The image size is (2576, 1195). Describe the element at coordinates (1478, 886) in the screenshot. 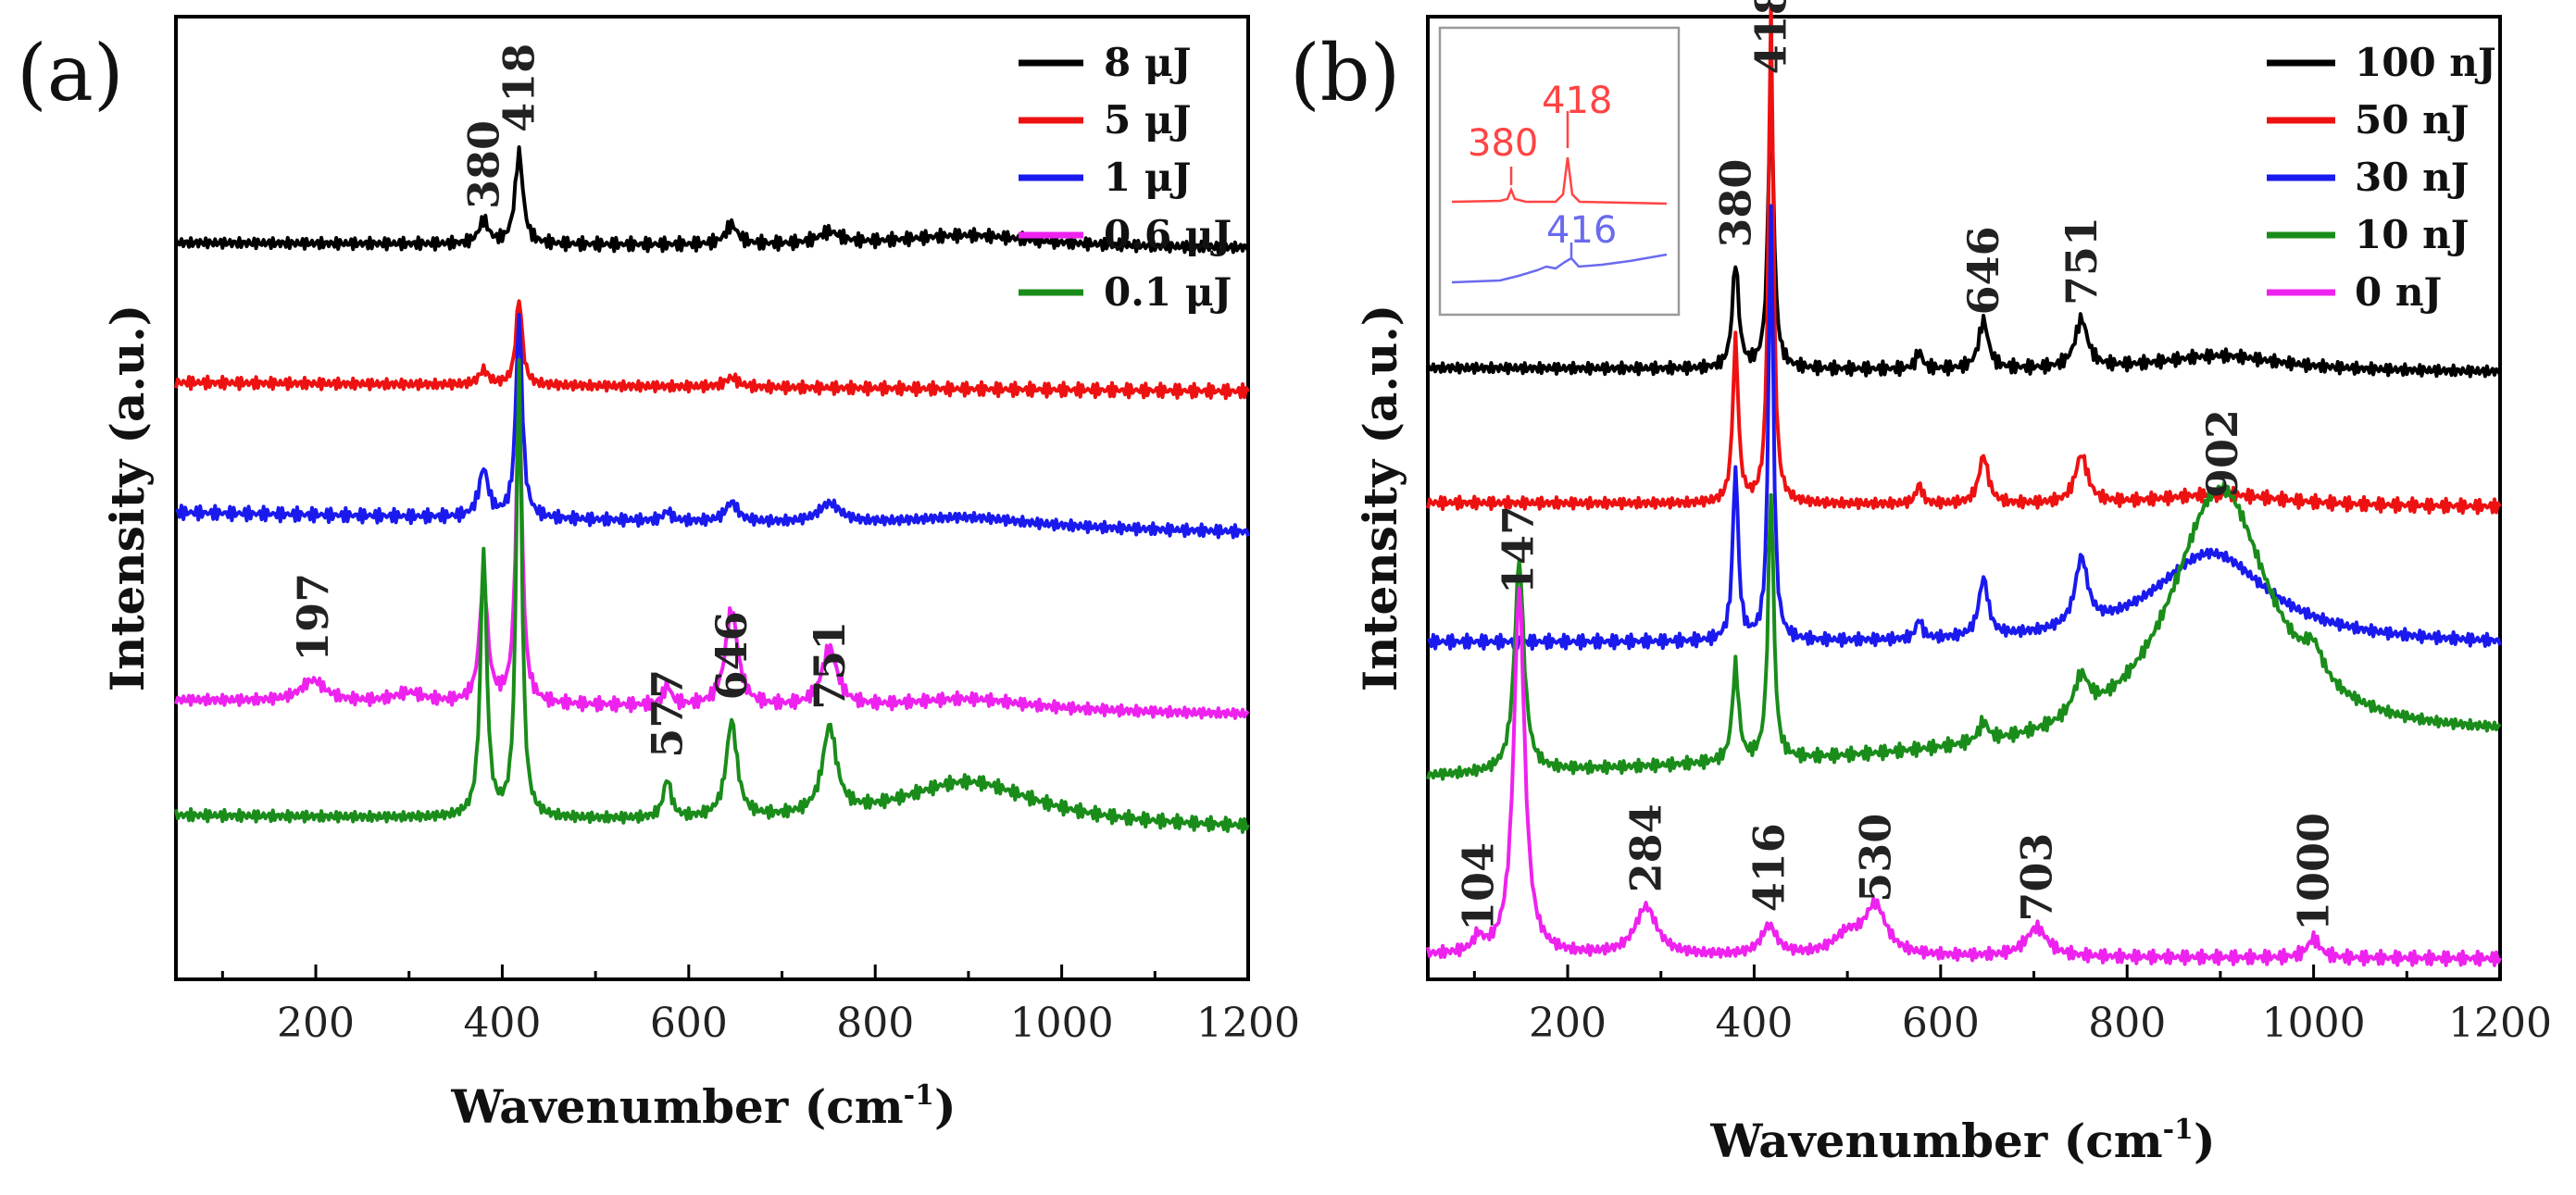

I see `peak-label-104: 104` at that location.